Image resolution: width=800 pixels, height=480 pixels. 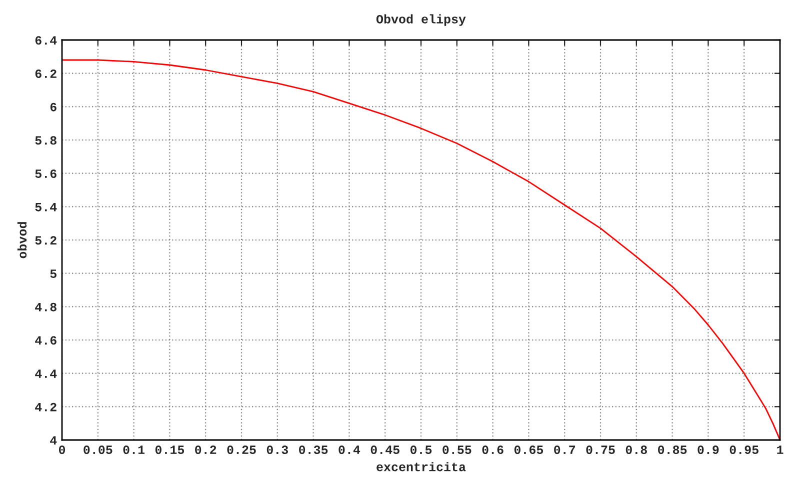 I want to click on x-tick-label: 0.95, so click(x=744, y=450).